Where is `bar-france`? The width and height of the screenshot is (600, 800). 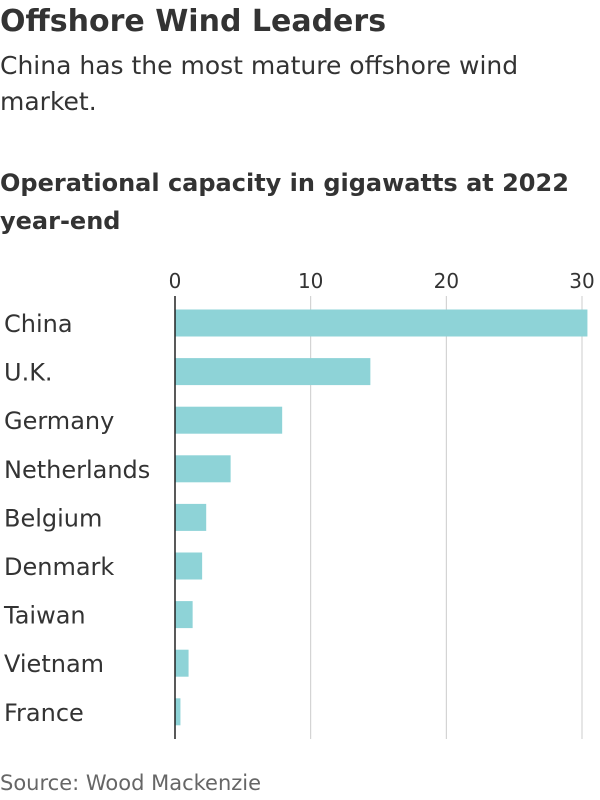 bar-france is located at coordinates (178, 712).